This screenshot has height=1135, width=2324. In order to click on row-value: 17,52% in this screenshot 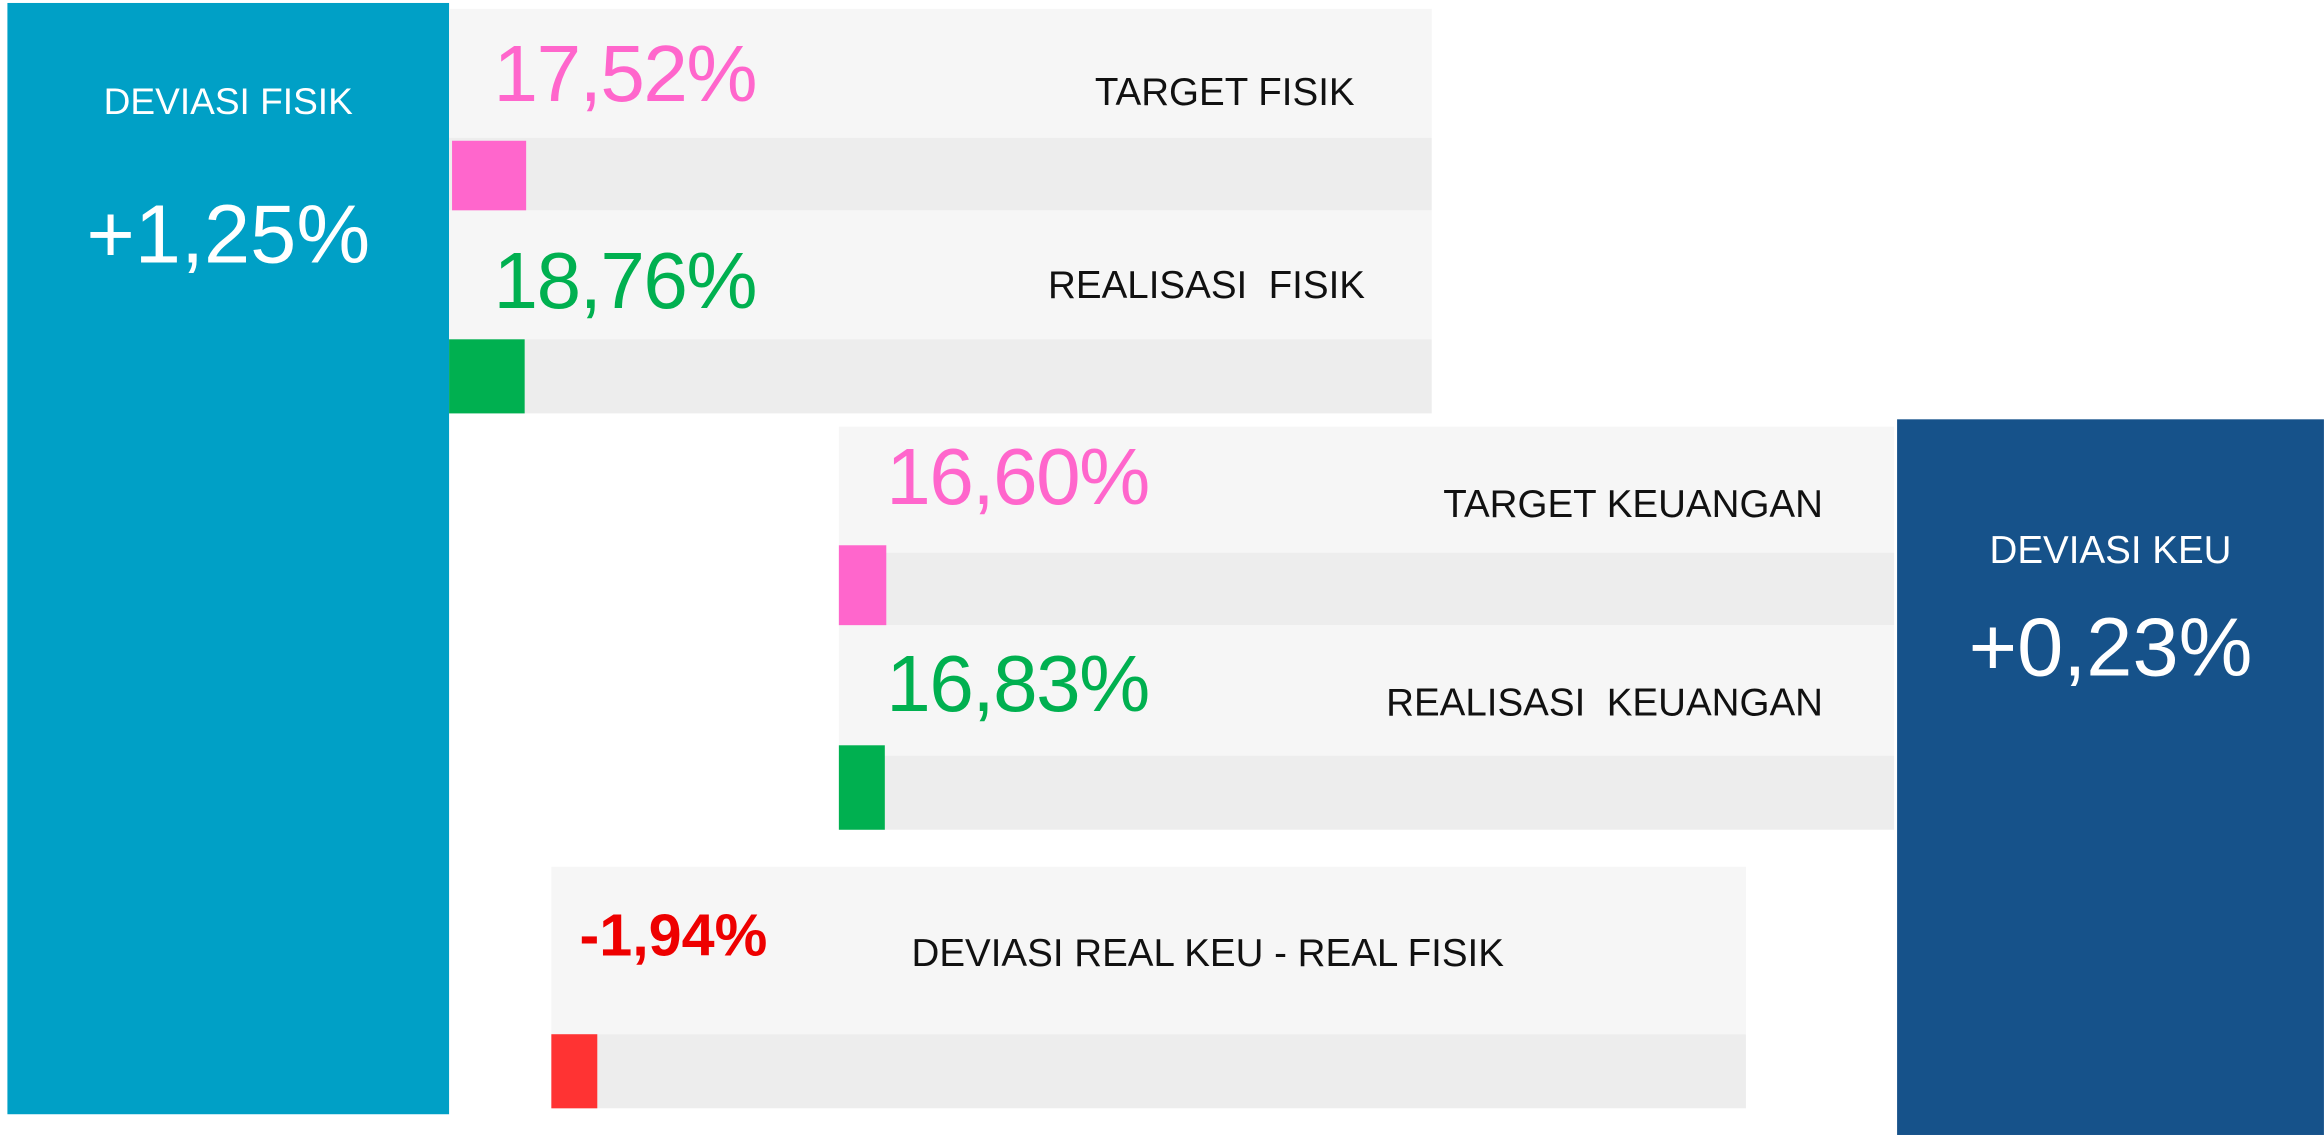, I will do `click(625, 74)`.